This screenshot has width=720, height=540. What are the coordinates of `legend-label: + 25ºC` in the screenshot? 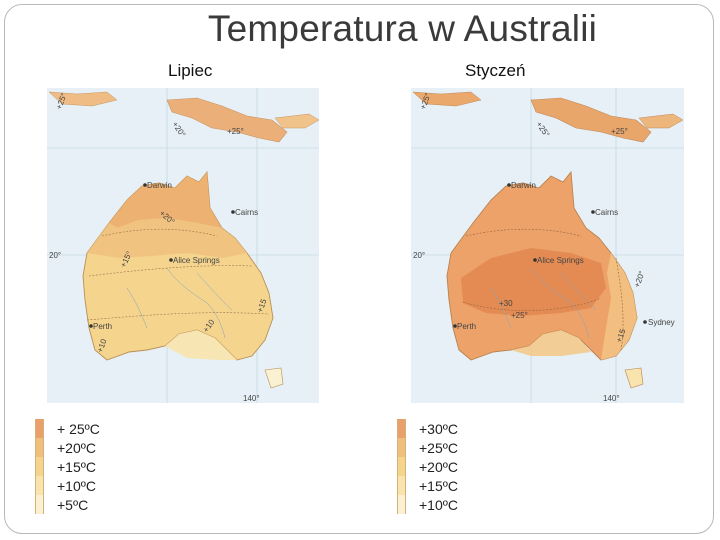 It's located at (78, 428).